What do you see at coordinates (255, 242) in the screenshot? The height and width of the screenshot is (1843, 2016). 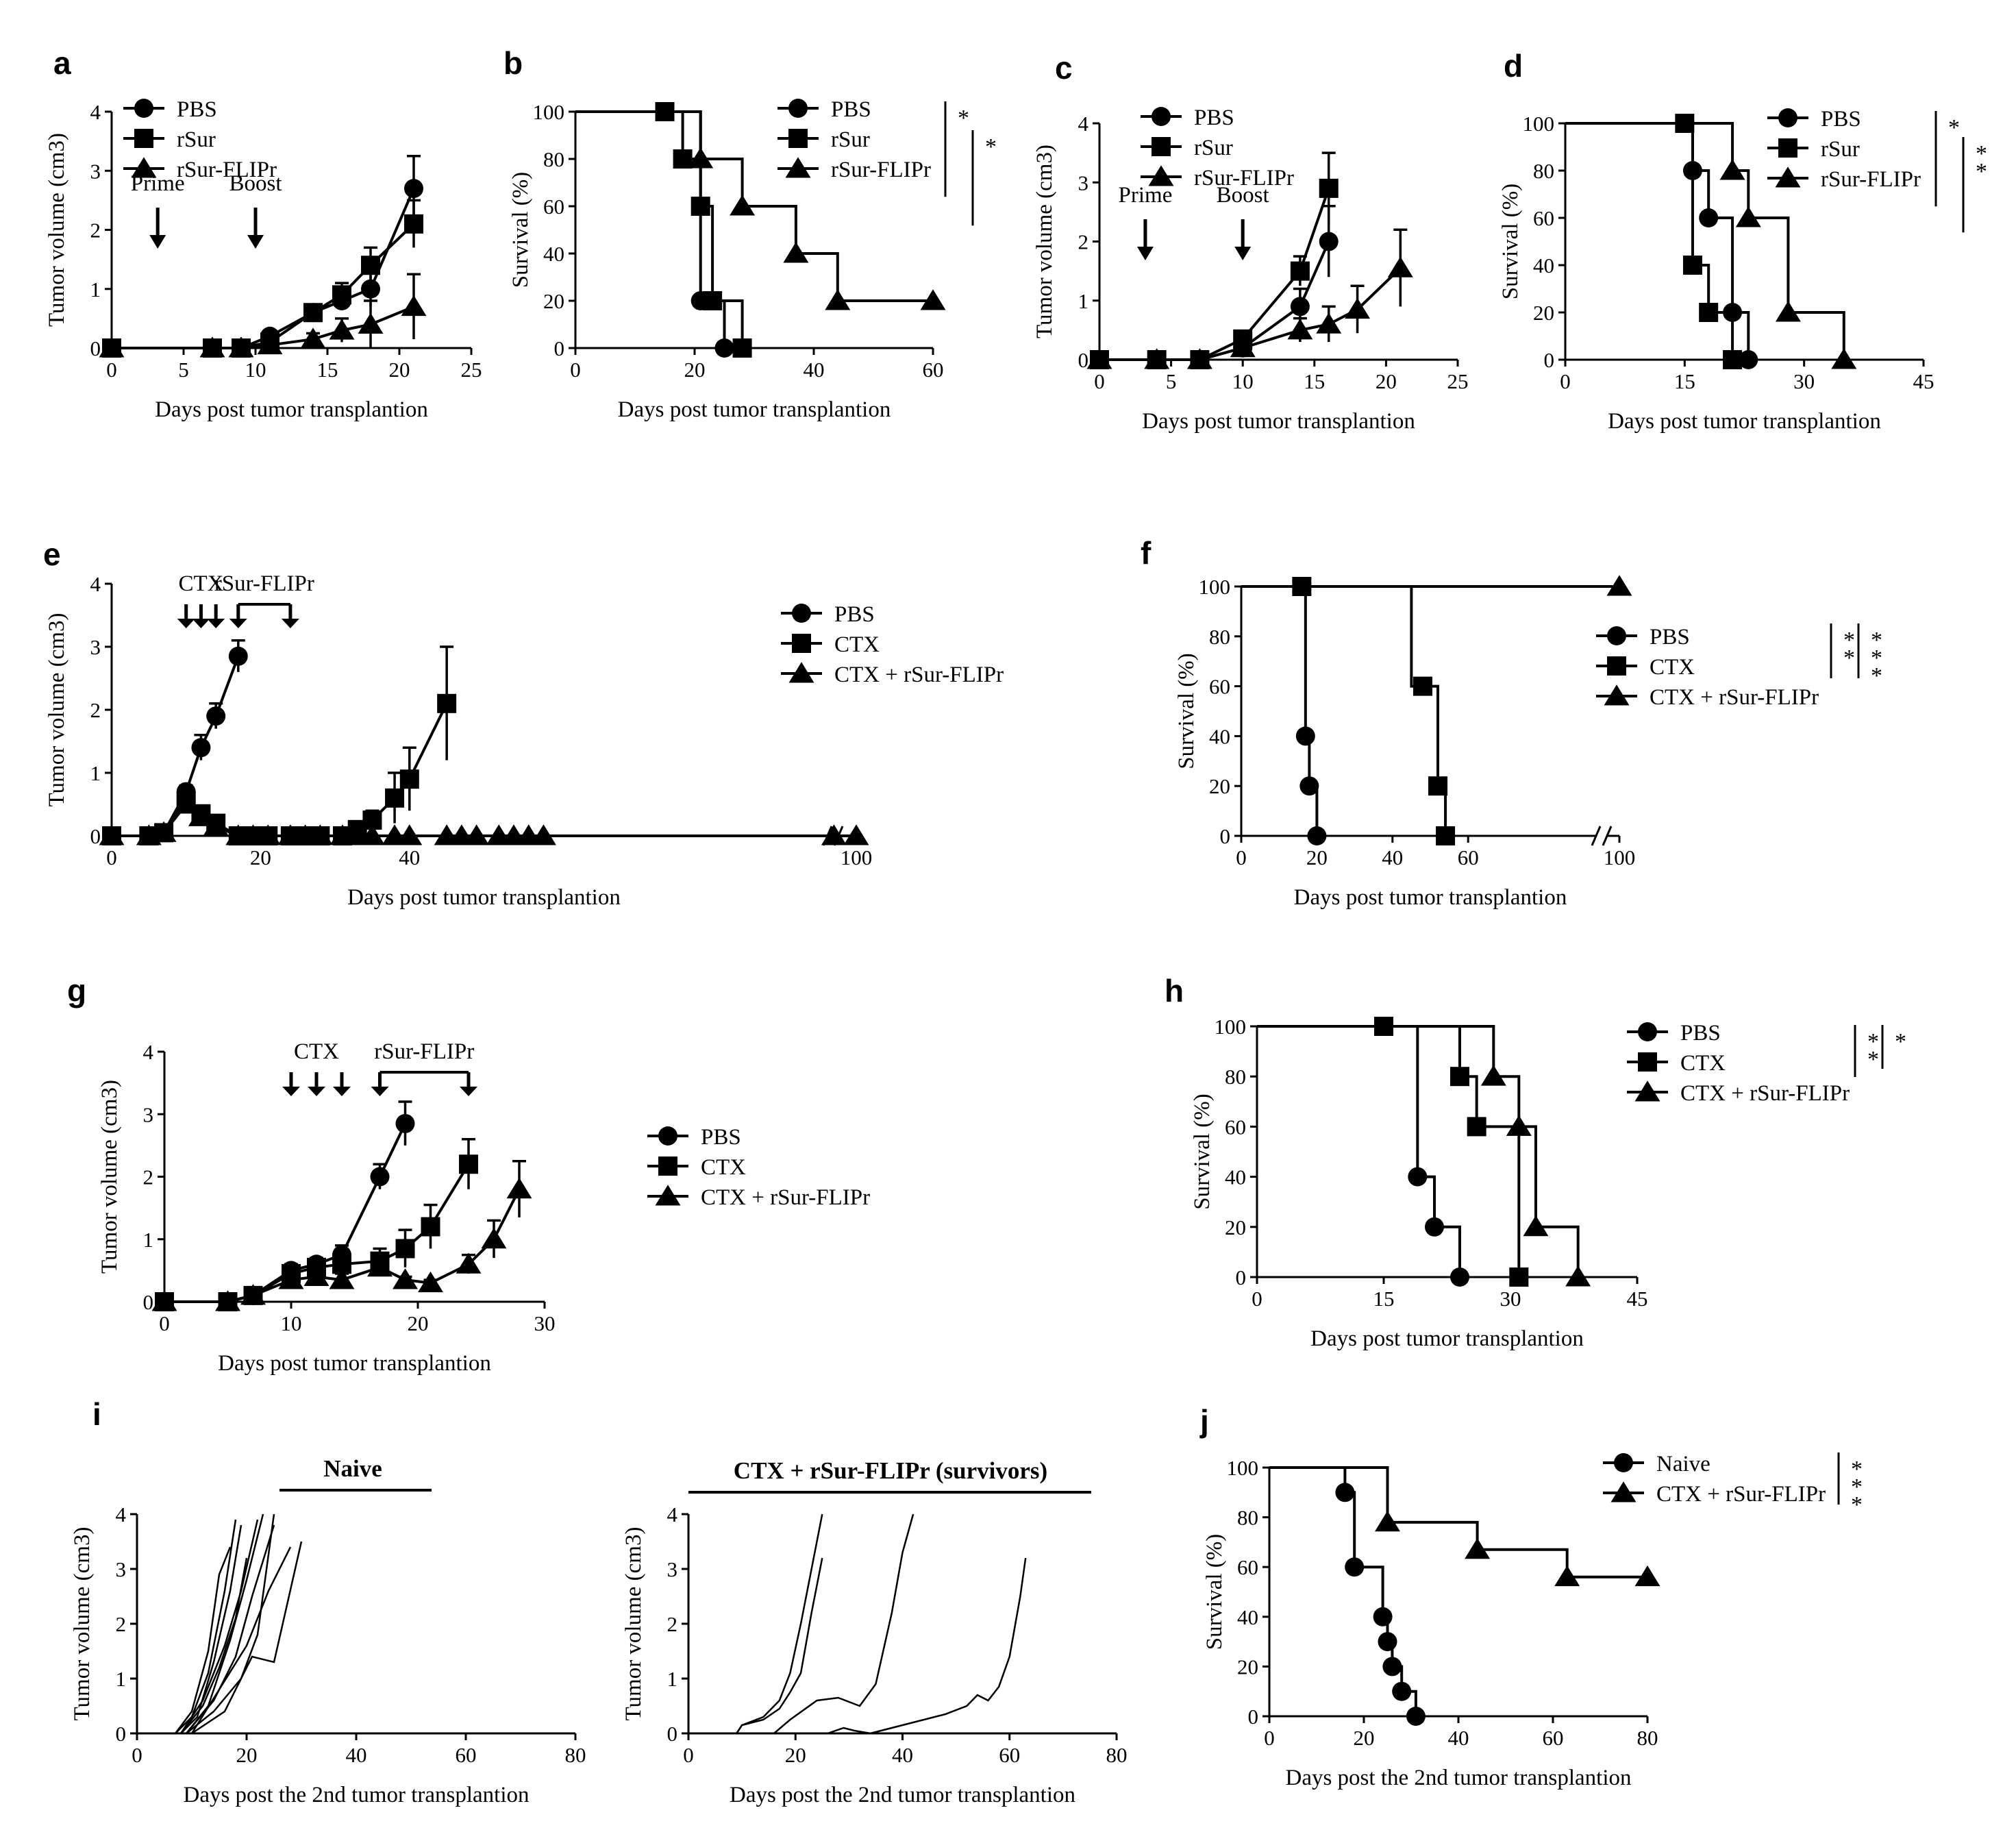 I see `annotation-arrowhead-a` at bounding box center [255, 242].